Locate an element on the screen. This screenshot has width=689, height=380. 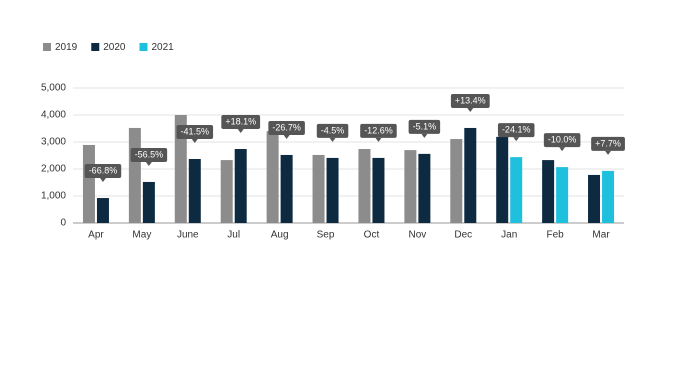
annotation: +13.4% is located at coordinates (470, 100).